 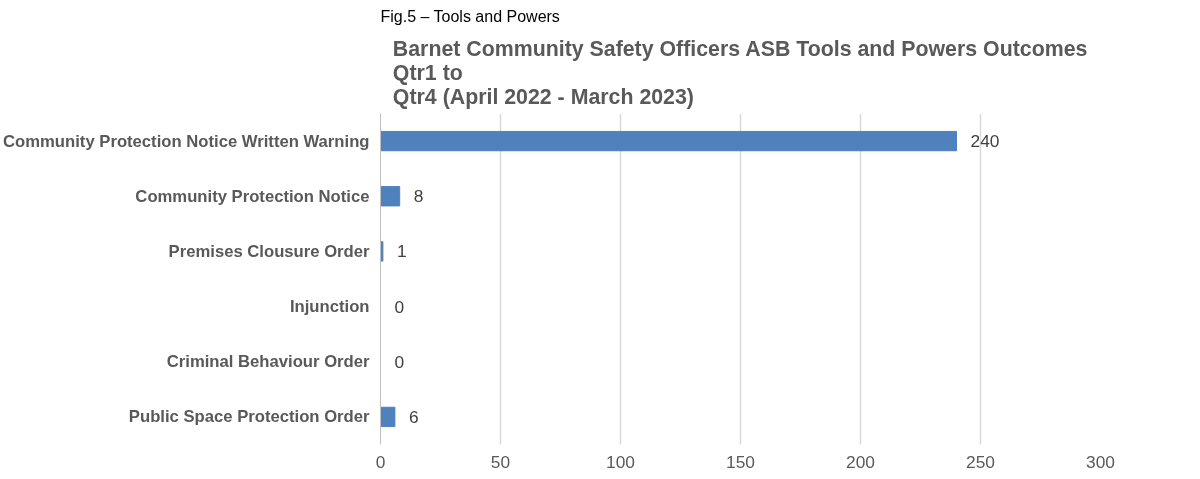 What do you see at coordinates (249, 417) in the screenshot?
I see `y-tick-label: Public Space Protection Order` at bounding box center [249, 417].